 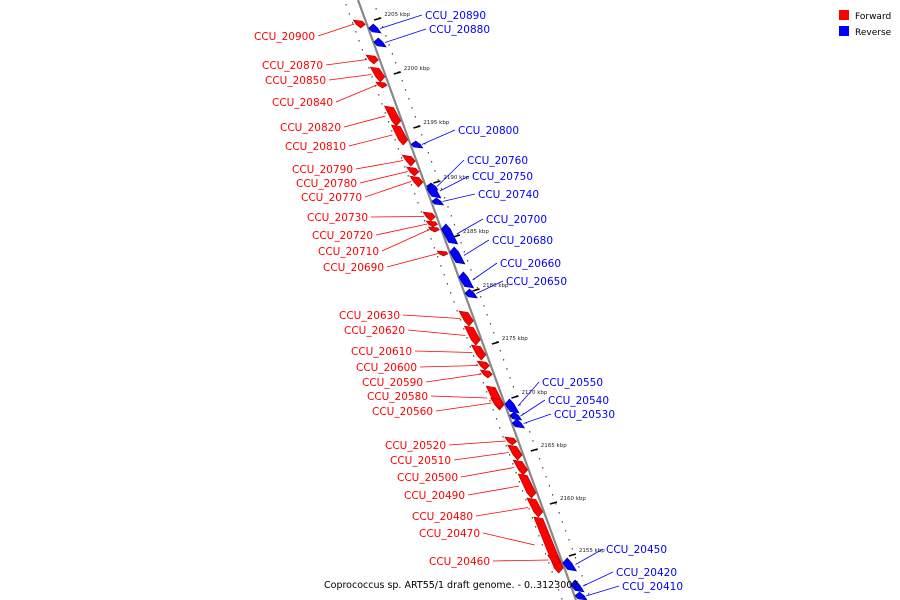 What do you see at coordinates (348, 252) in the screenshot?
I see `gene-label: CCU_20710` at bounding box center [348, 252].